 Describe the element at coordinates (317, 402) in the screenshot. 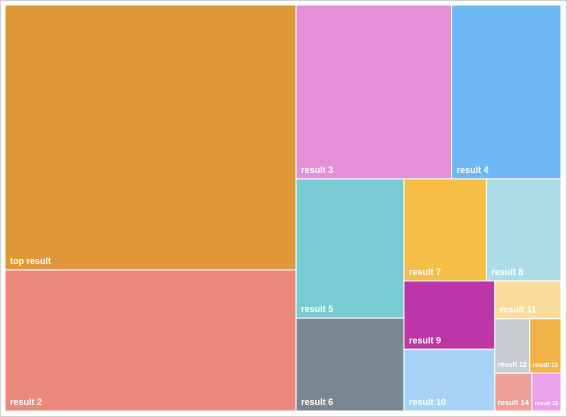

I see `cell-label: result 6` at that location.